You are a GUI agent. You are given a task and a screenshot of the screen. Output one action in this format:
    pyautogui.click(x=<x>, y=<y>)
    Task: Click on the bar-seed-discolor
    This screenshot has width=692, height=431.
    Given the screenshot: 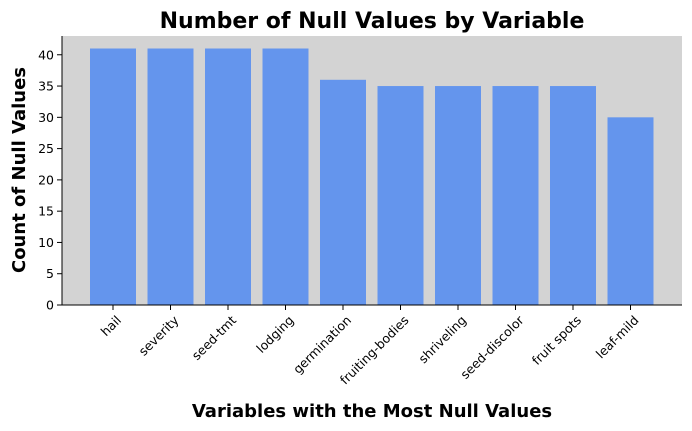 What is the action you would take?
    pyautogui.click(x=515, y=195)
    